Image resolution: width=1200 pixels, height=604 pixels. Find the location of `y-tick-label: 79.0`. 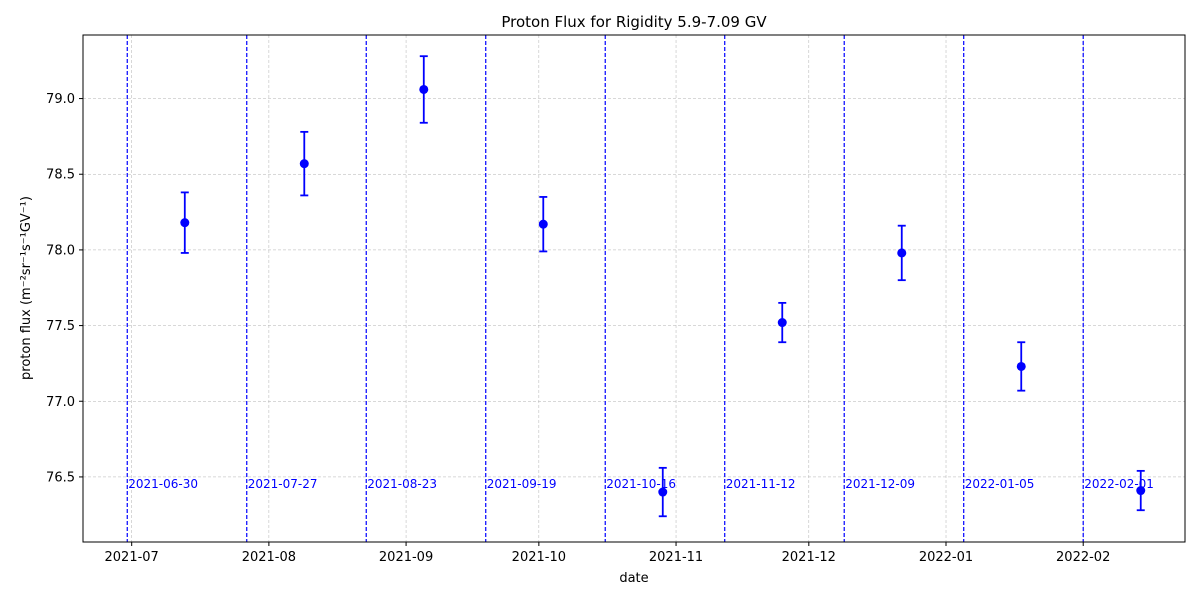

y-tick-label: 79.0 is located at coordinates (60, 99).